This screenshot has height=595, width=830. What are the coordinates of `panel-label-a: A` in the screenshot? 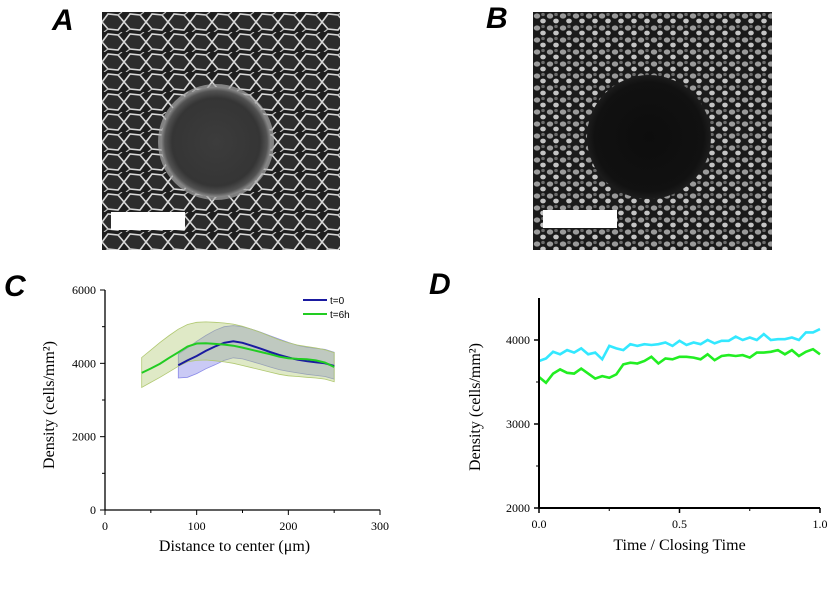 It's located at (63, 20).